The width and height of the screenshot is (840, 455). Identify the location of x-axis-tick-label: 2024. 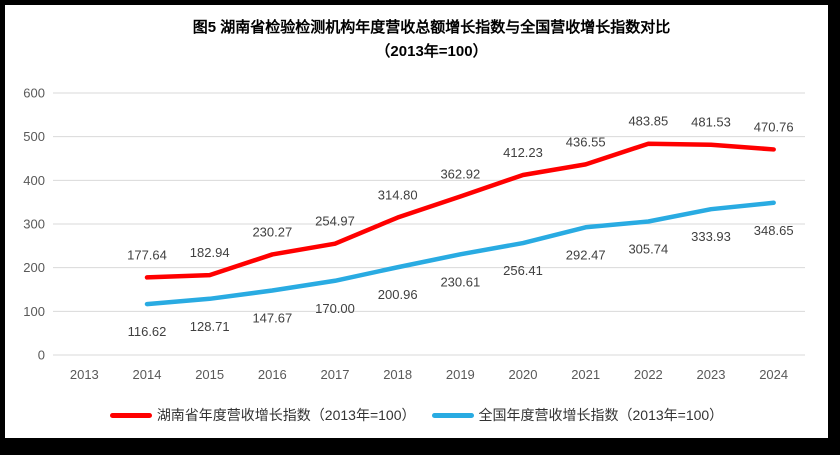
(773, 374).